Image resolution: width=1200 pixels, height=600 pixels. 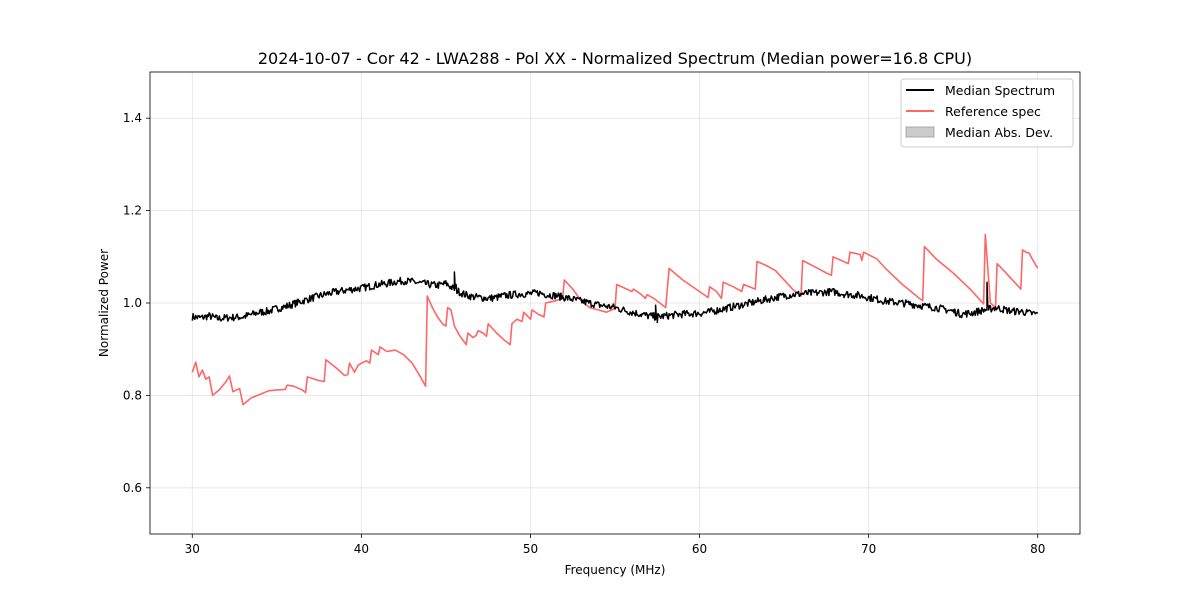 What do you see at coordinates (104, 303) in the screenshot?
I see `y-axis-label: Normalized Power` at bounding box center [104, 303].